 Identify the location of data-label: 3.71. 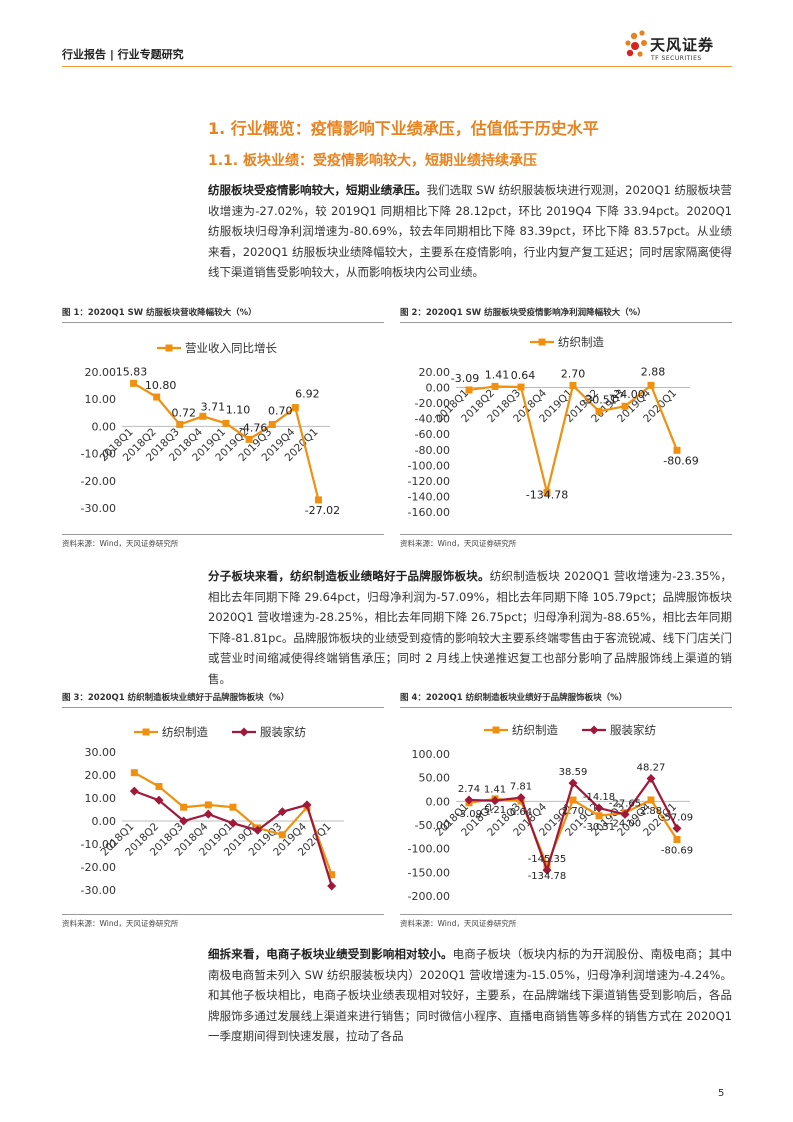
(213, 406).